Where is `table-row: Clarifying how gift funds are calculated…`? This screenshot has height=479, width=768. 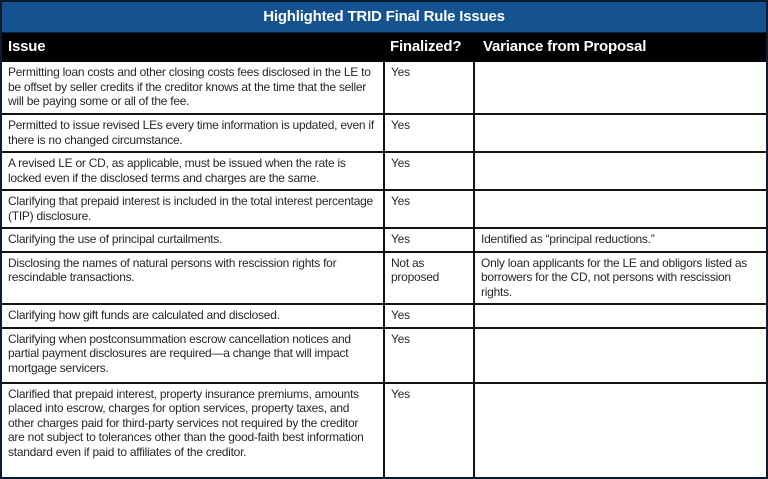 table-row: Clarifying how gift funds are calculated… is located at coordinates (384, 317).